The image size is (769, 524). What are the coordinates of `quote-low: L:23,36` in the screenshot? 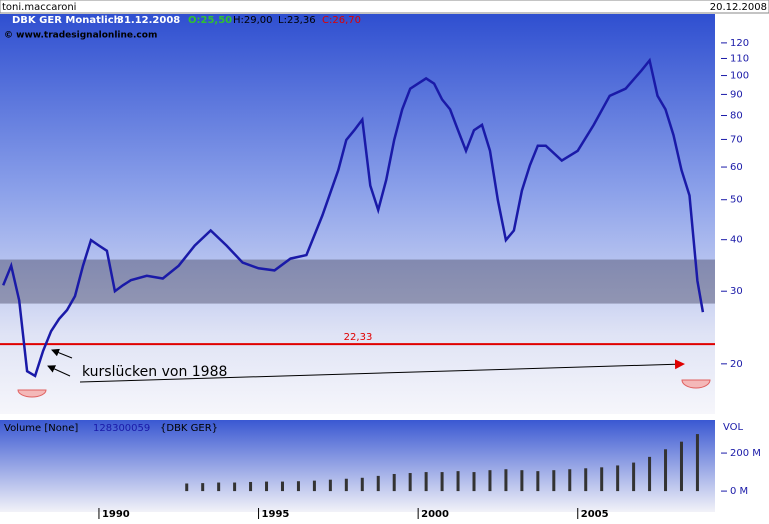 It's located at (297, 20).